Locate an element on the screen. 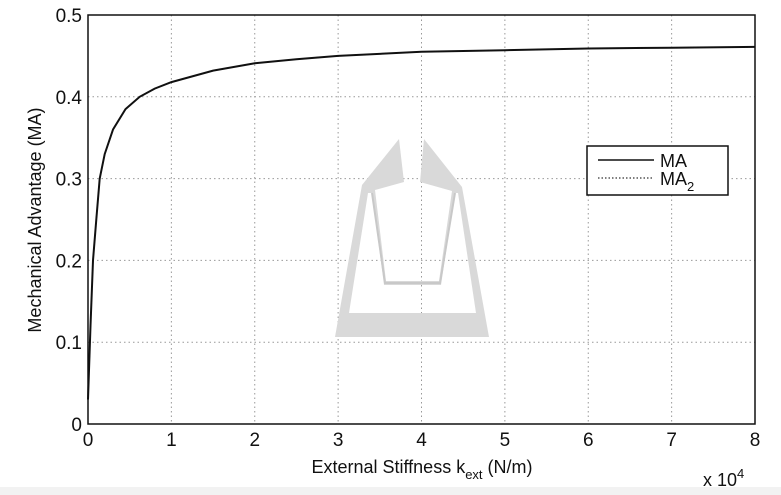 The height and width of the screenshot is (495, 781). x-tick-label: 4 is located at coordinates (421, 440).